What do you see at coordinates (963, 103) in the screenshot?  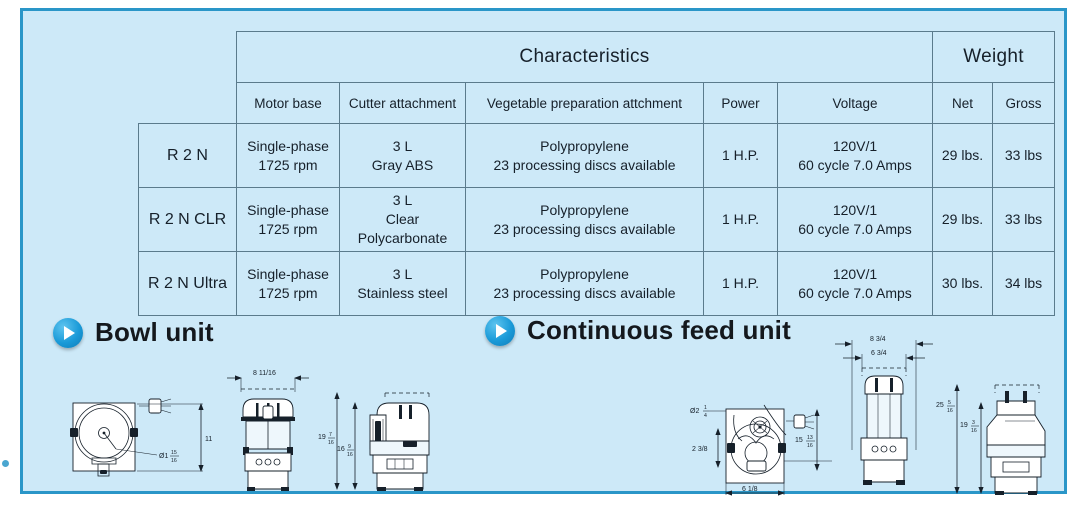 I see `column-header-net: Net` at bounding box center [963, 103].